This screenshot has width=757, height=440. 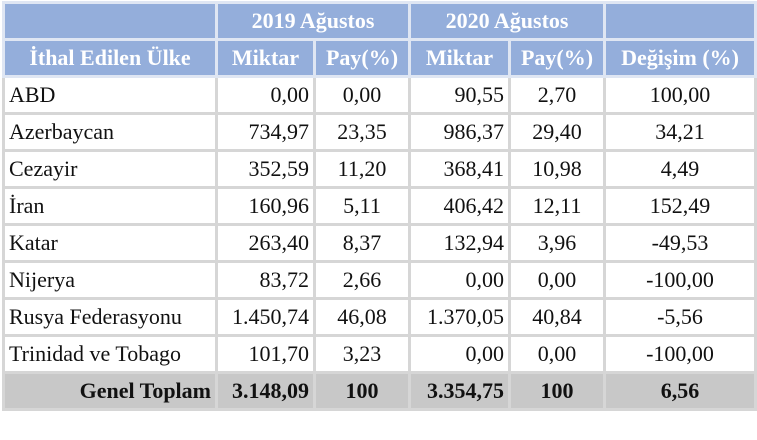 I want to click on data-cell: 10,98, so click(x=557, y=169).